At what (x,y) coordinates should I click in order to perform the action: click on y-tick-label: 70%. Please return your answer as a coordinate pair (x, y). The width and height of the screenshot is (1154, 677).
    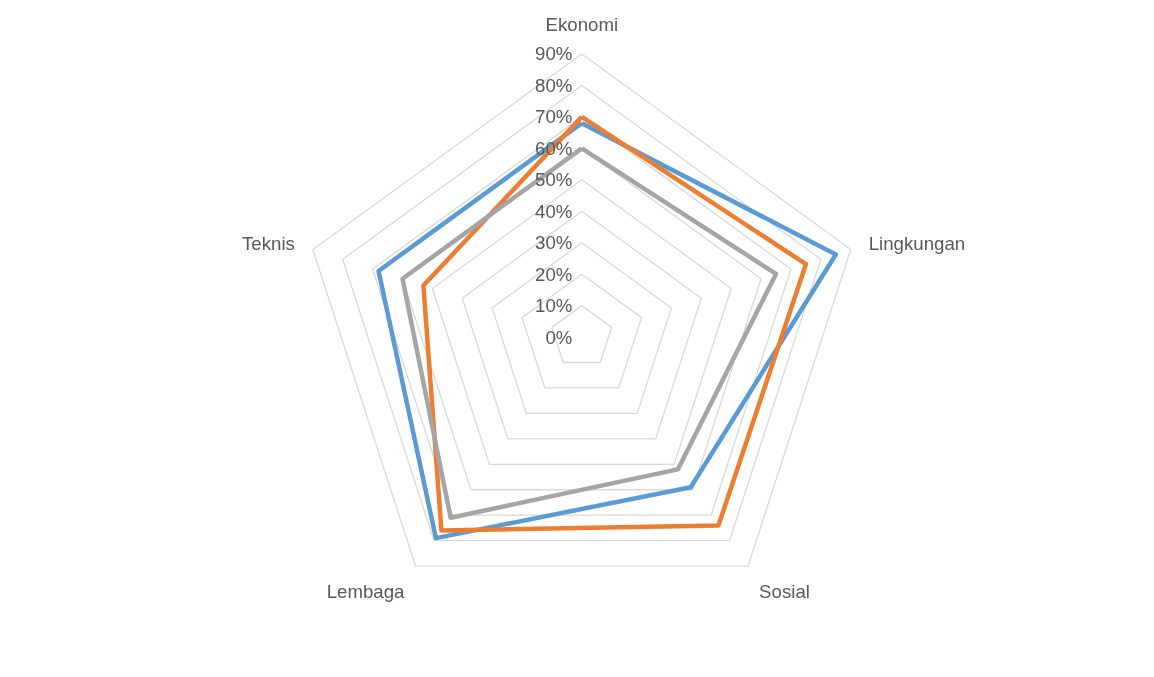
    Looking at the image, I should click on (554, 117).